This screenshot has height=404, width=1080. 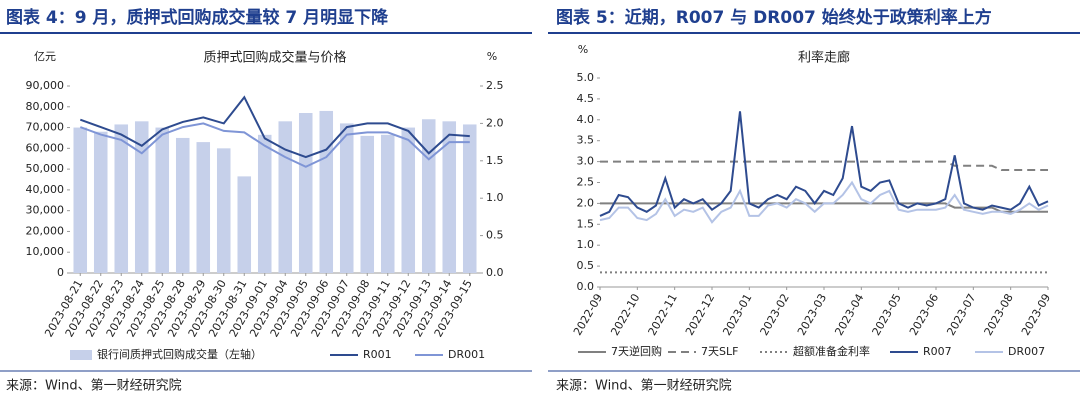 I want to click on y2-tick-label: 1.5, so click(x=495, y=160).